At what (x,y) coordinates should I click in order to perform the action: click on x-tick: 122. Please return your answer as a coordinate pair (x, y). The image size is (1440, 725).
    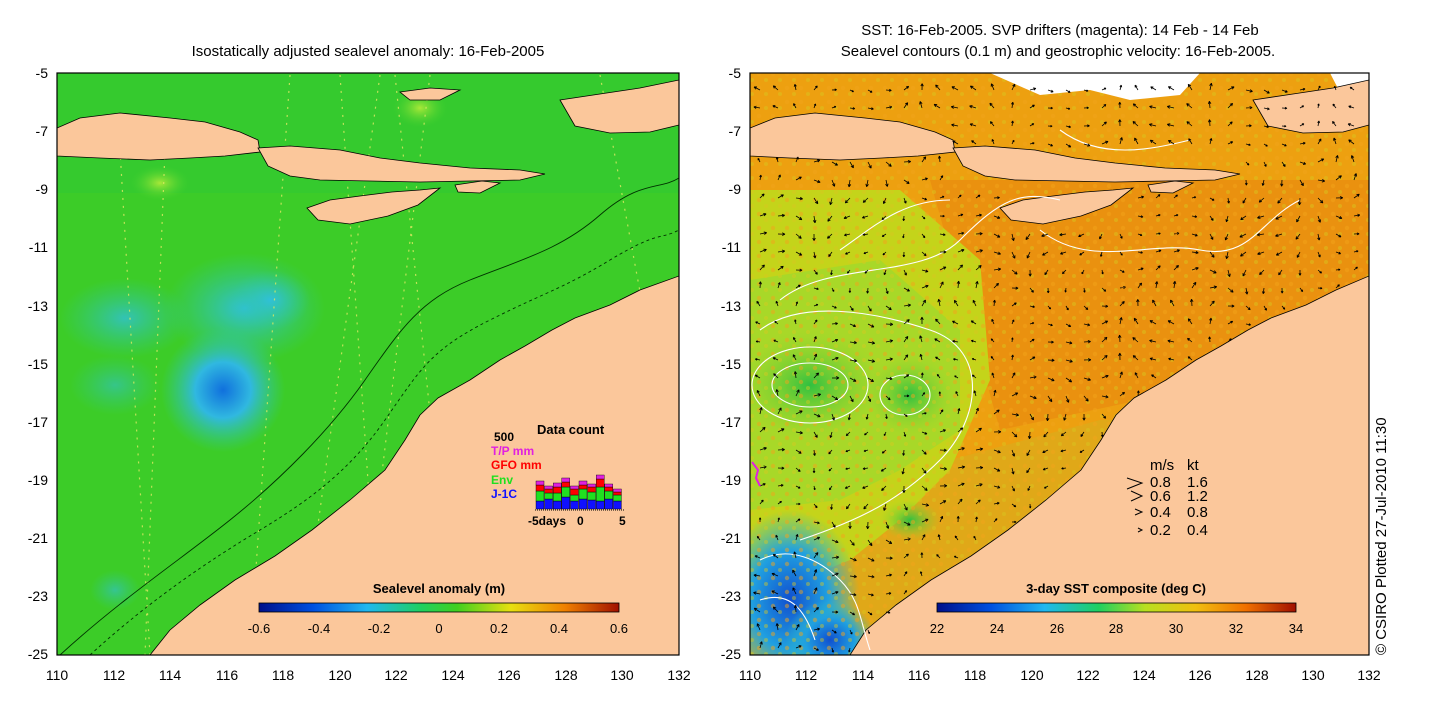
    Looking at the image, I should click on (1088, 675).